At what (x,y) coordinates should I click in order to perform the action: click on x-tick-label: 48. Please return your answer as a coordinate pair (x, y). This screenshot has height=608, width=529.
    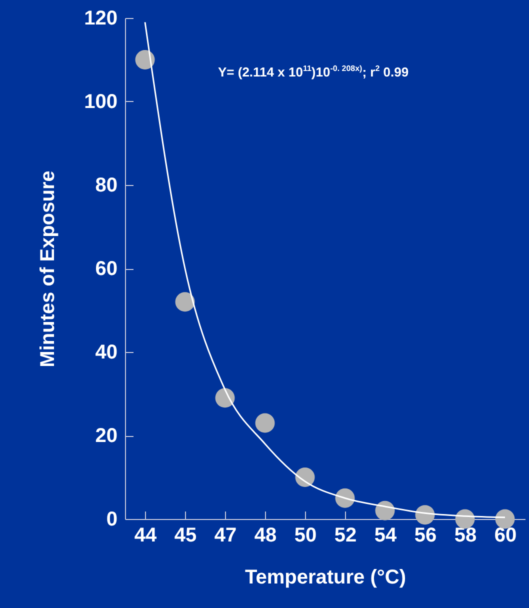
    Looking at the image, I should click on (265, 535).